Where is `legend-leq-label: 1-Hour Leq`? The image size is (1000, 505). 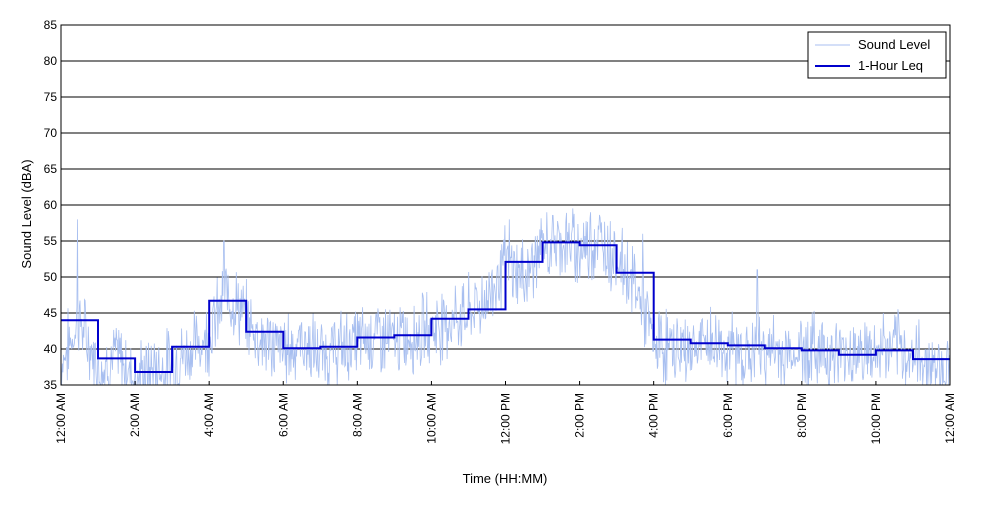
legend-leq-label: 1-Hour Leq is located at coordinates (890, 65).